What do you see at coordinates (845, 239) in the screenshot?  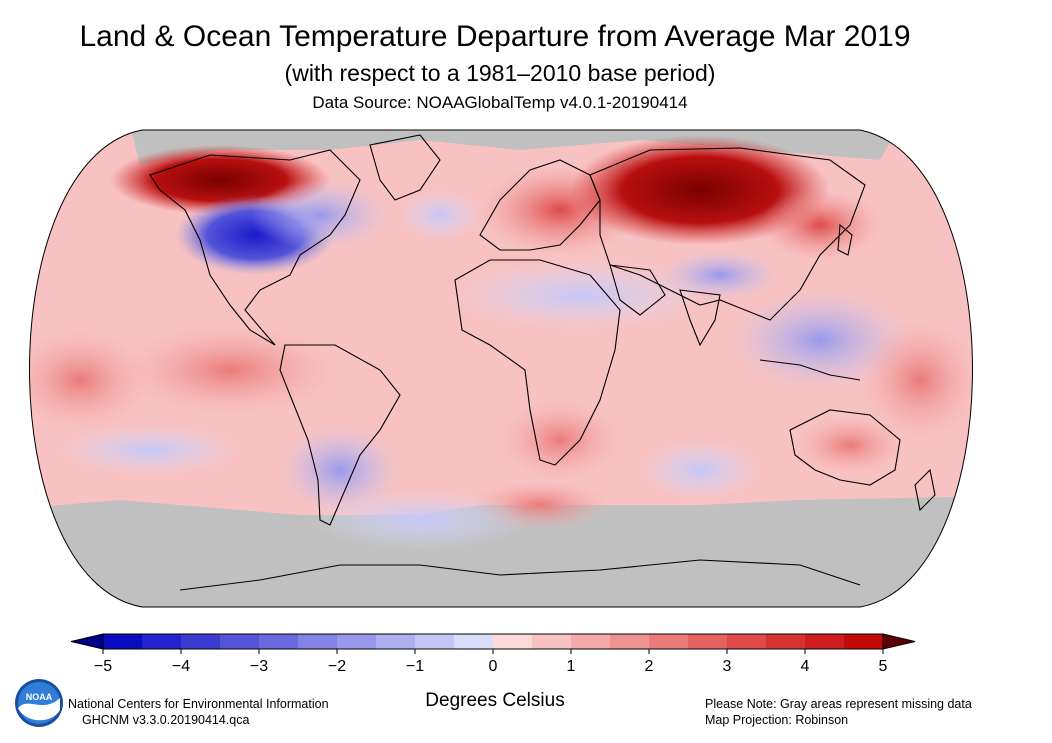 I see `japan-outline` at bounding box center [845, 239].